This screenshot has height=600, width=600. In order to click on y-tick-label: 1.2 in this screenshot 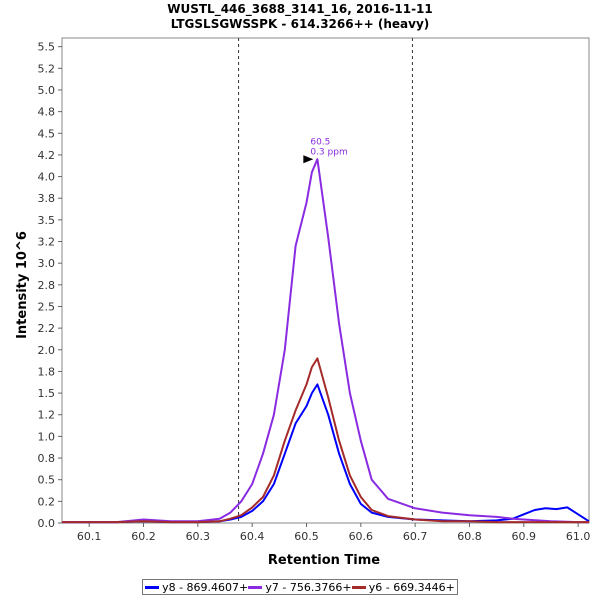, I will do `click(47, 415)`.